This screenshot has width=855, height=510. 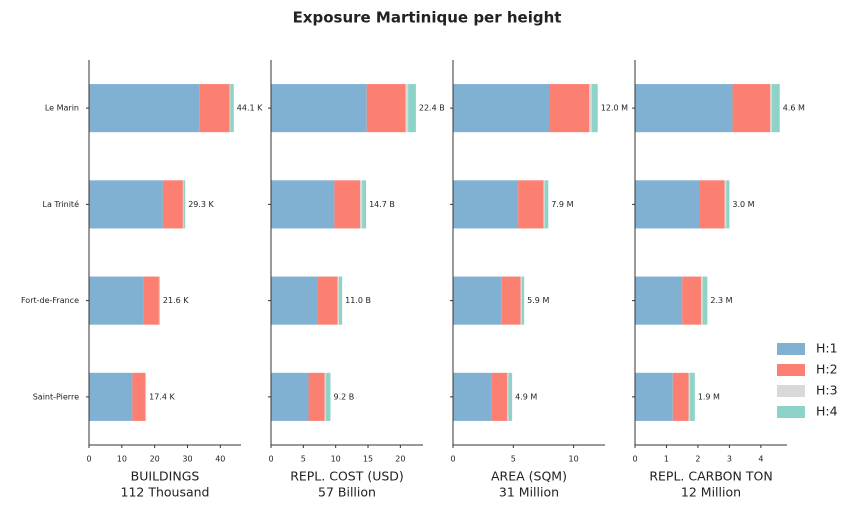 I want to click on value-label: 4.9 M, so click(x=526, y=396).